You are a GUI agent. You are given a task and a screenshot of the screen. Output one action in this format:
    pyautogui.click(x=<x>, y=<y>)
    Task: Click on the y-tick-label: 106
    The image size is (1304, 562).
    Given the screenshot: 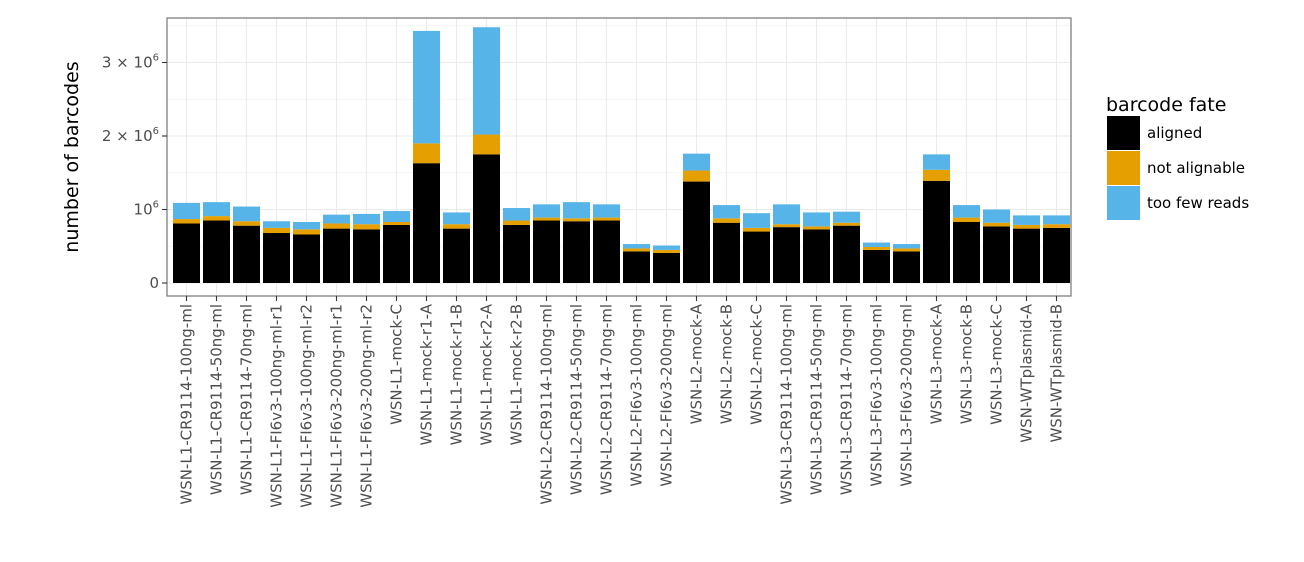 What is the action you would take?
    pyautogui.click(x=146, y=209)
    